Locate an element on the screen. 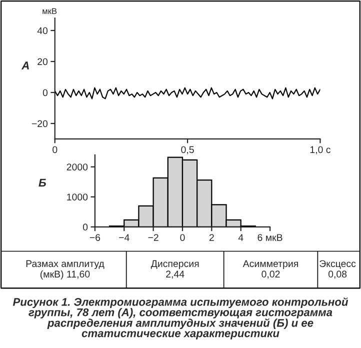  text: Эксцесс 0,08 is located at coordinates (338, 269).